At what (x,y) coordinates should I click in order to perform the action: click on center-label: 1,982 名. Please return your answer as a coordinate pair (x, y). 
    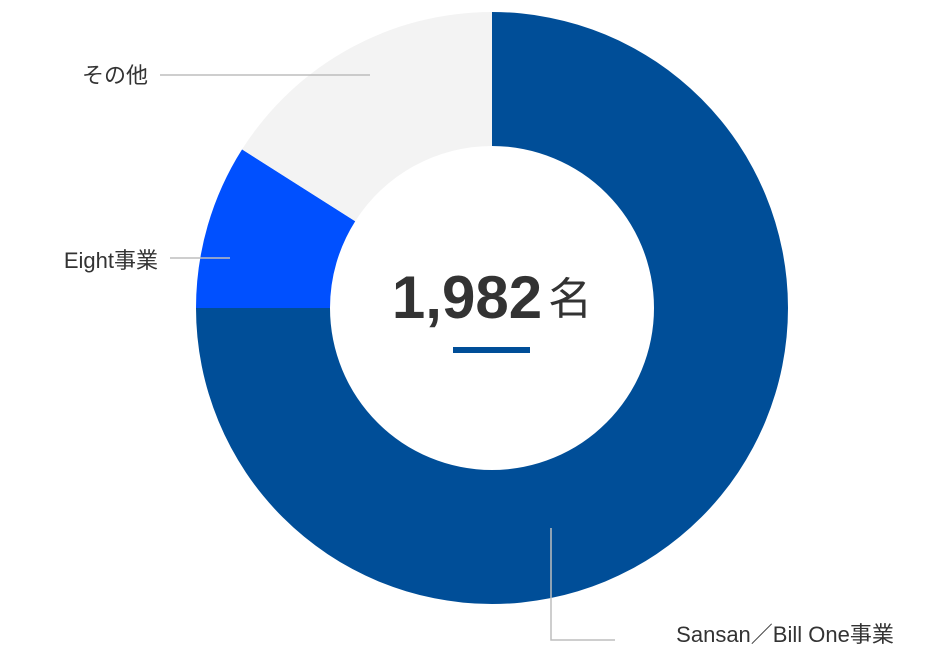
    Looking at the image, I should click on (492, 297).